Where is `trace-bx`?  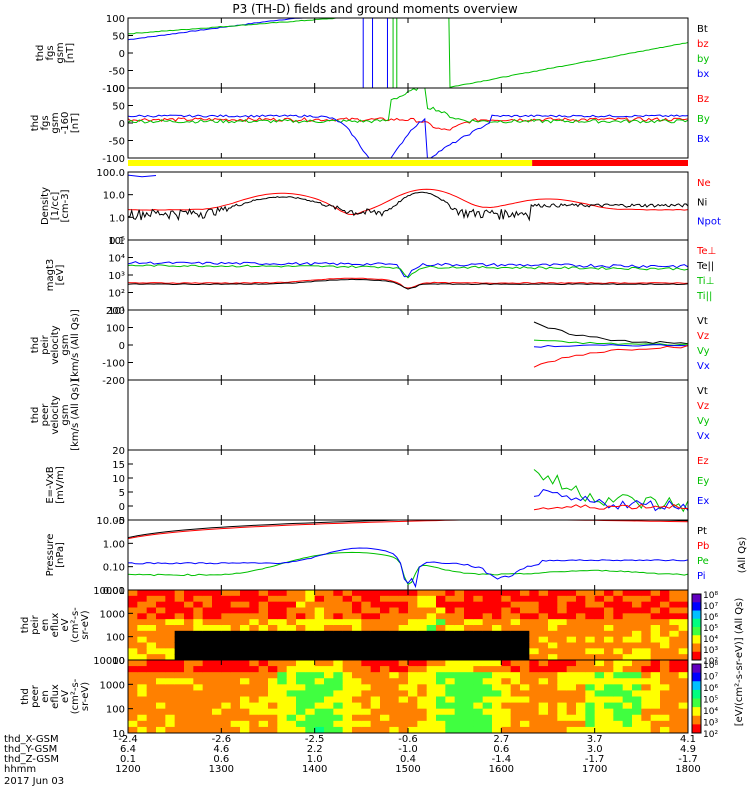
trace-bx is located at coordinates (408, 136).